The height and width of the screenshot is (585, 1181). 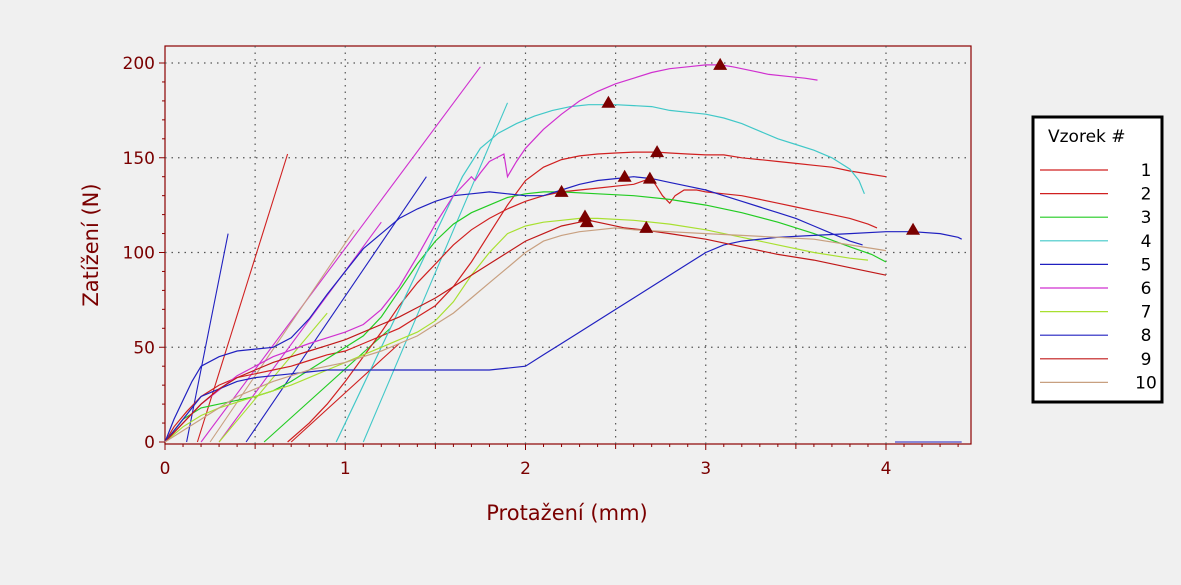 What do you see at coordinates (1146, 242) in the screenshot?
I see `legend-label-4: 4` at bounding box center [1146, 242].